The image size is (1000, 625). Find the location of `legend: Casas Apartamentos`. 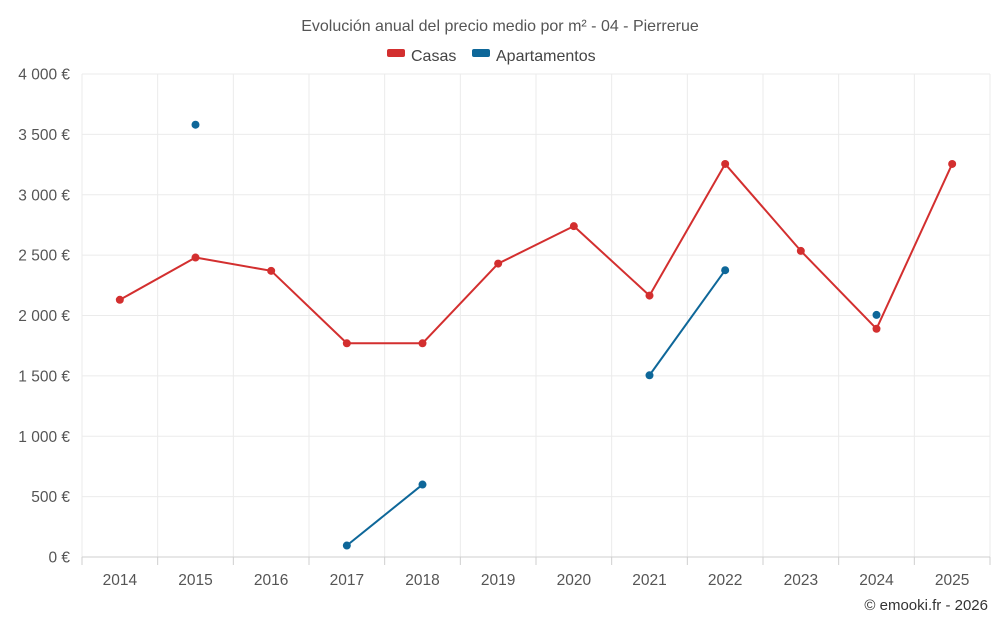

legend: Casas Apartamentos is located at coordinates (491, 56).